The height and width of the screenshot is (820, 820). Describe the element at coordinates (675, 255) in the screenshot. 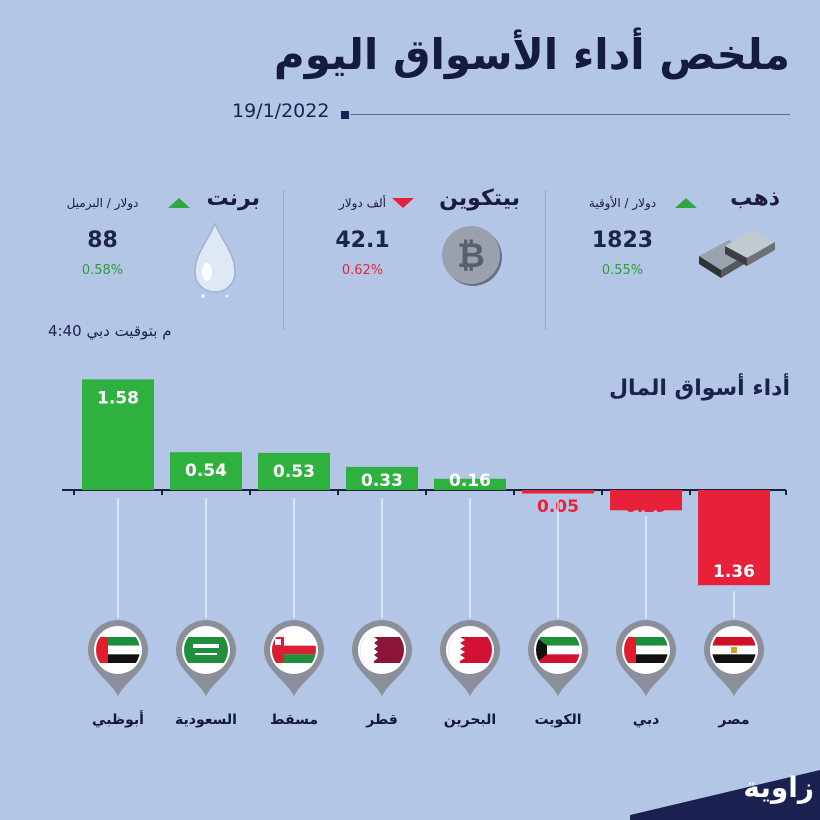

I see `ticker-gold: ذهب دولار / الأوقية 1823 0.55%` at that location.